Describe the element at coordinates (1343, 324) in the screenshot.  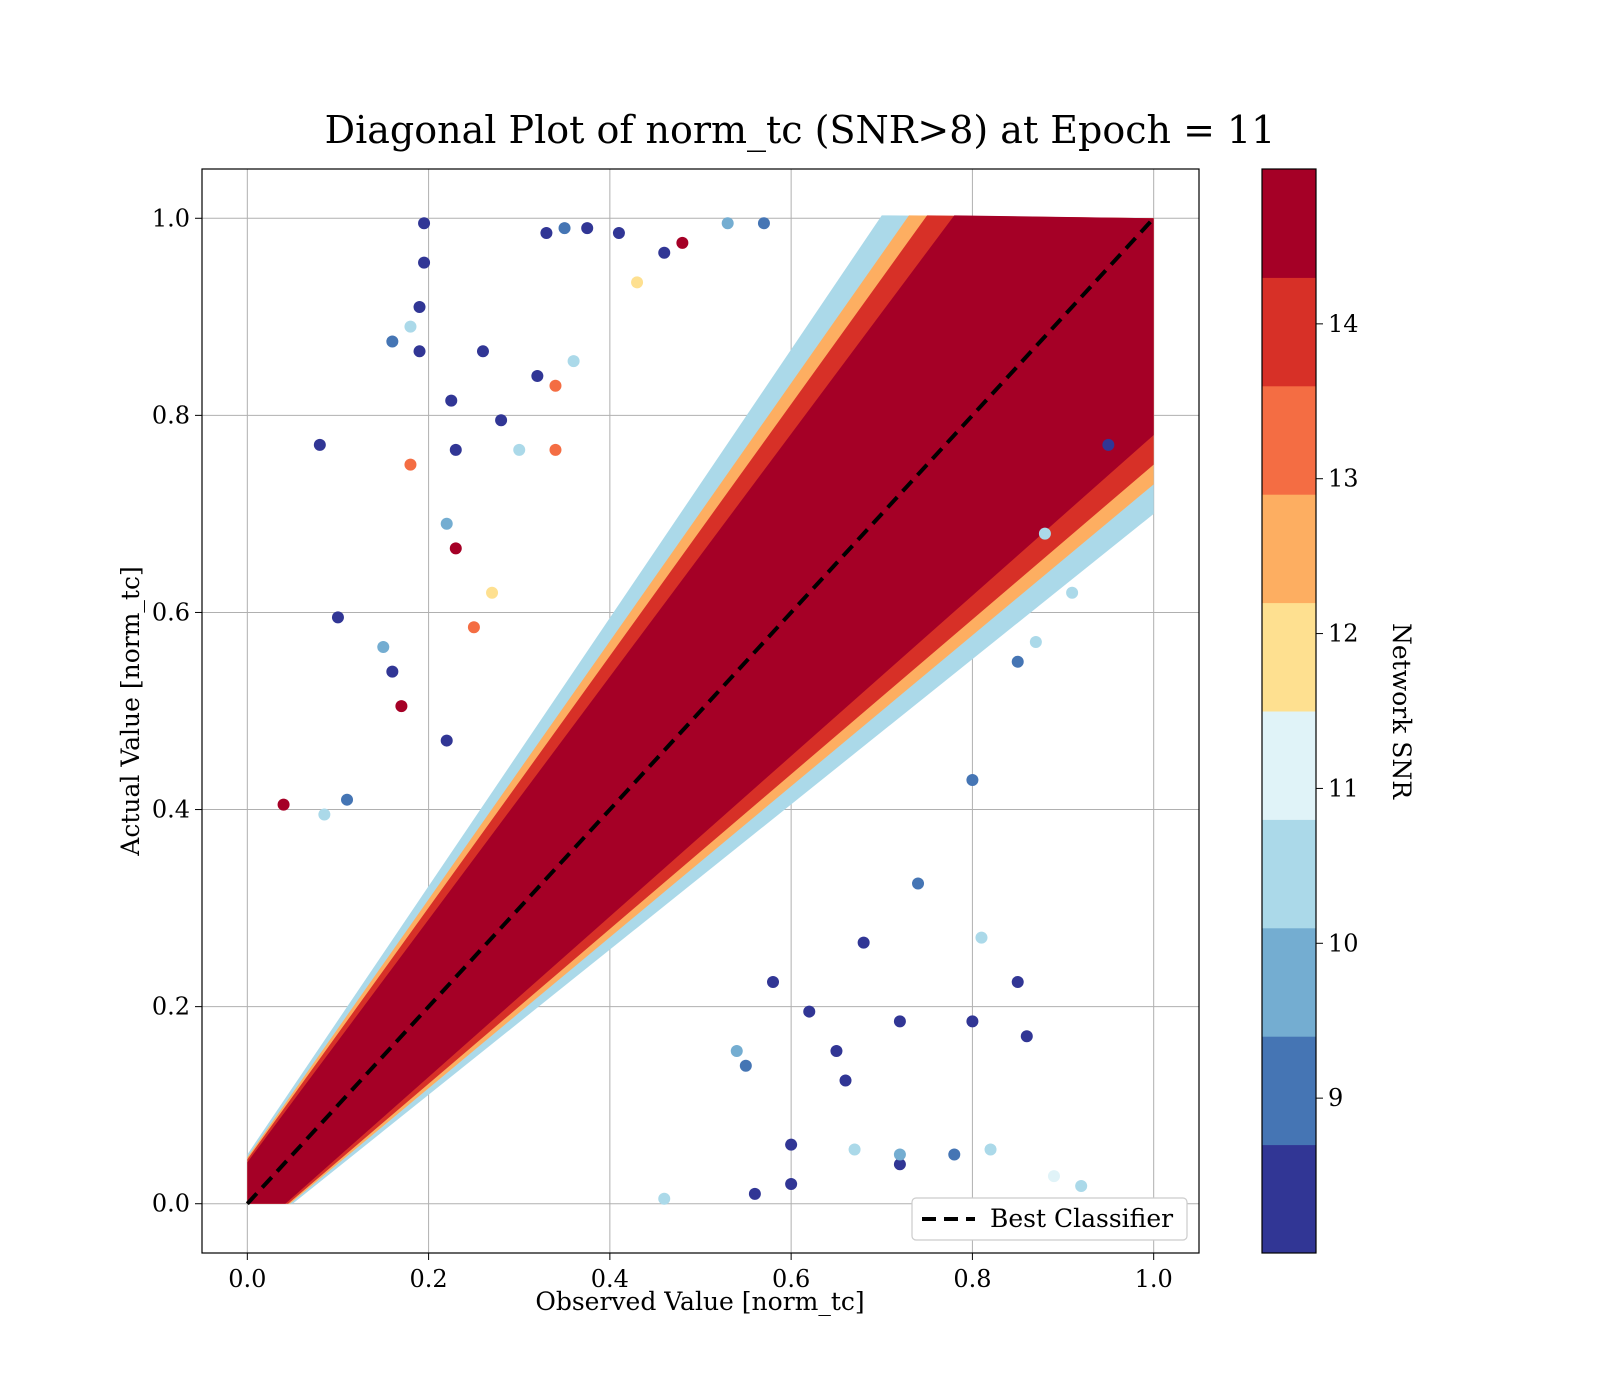
I see `colorbar-tick-label: 14` at that location.